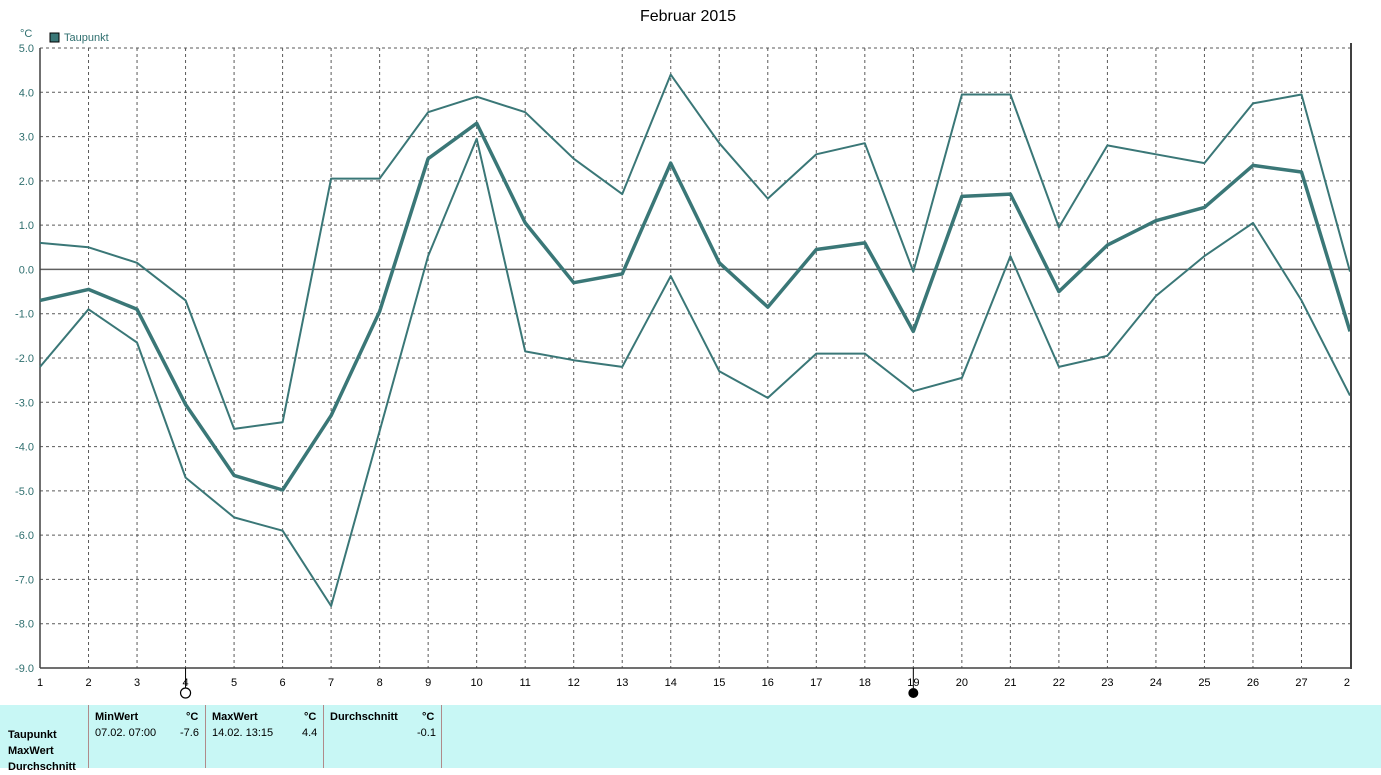 This screenshot has height=775, width=1381. I want to click on y-tick-label: -3.0, so click(24, 403).